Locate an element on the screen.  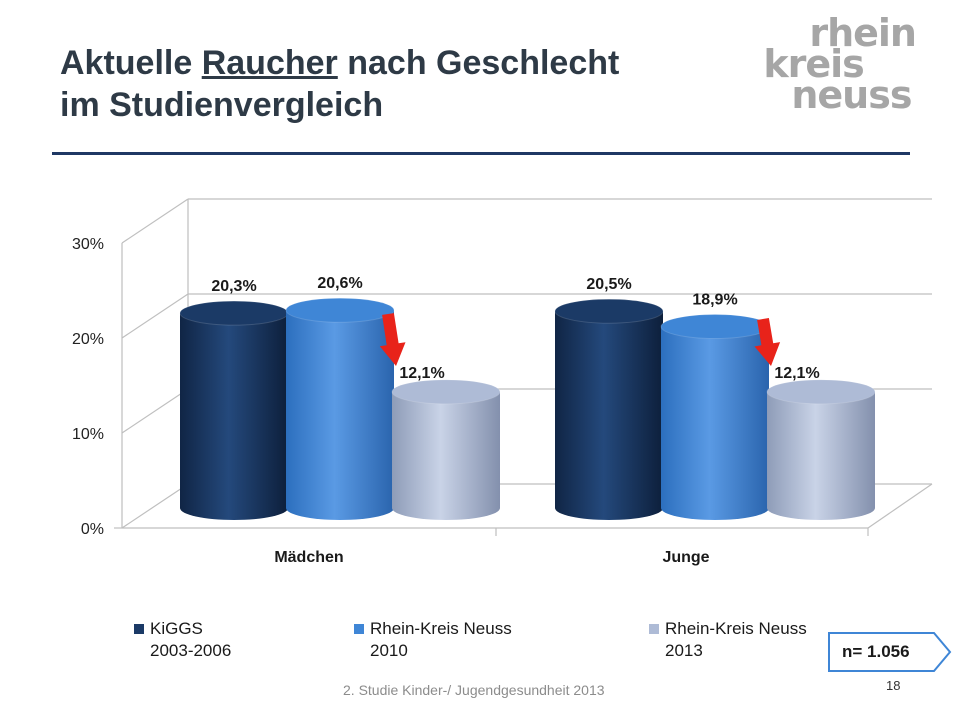
legend-item-rkn-2013: Rhein-Kreis Neuss 2013 is located at coordinates (757, 640).